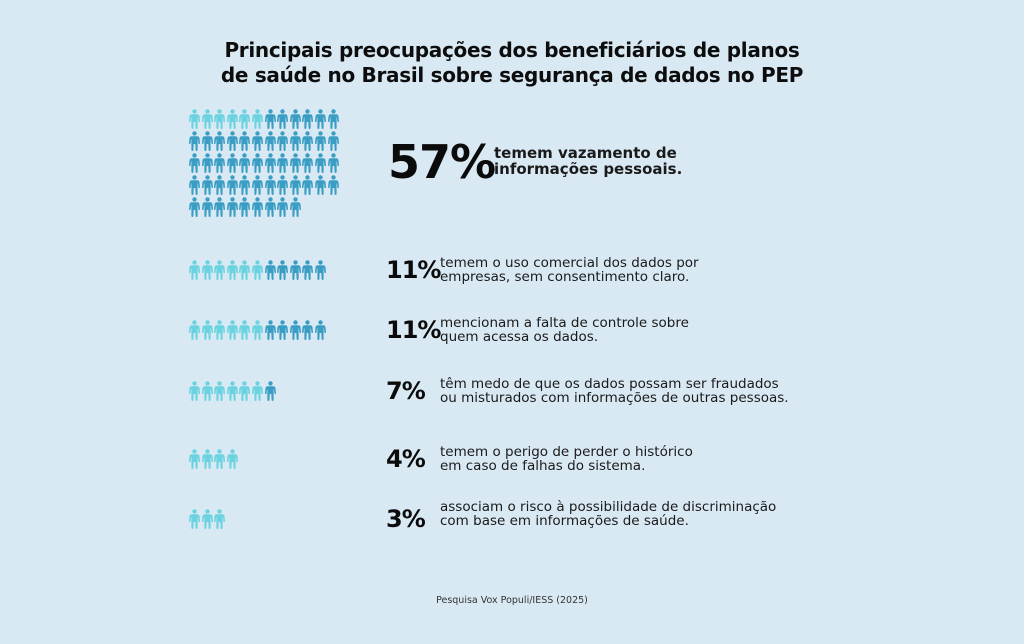 This screenshot has width=1024, height=644. What do you see at coordinates (585, 153) in the screenshot?
I see `description-line: temem vazamento de` at bounding box center [585, 153].